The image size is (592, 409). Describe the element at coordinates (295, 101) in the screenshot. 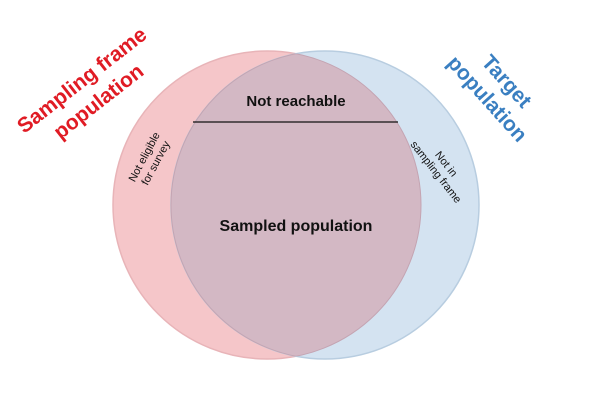

I see `not-reachable-label: Not reachable` at that location.